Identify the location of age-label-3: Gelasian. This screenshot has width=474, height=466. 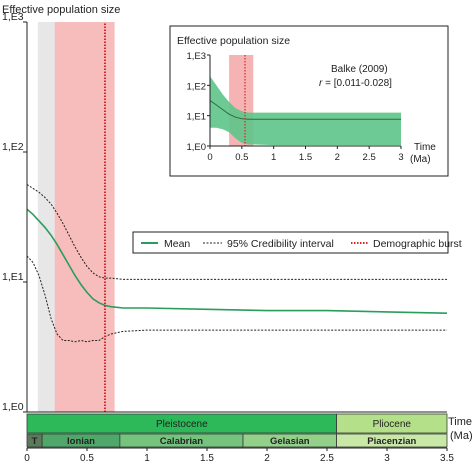
(290, 441).